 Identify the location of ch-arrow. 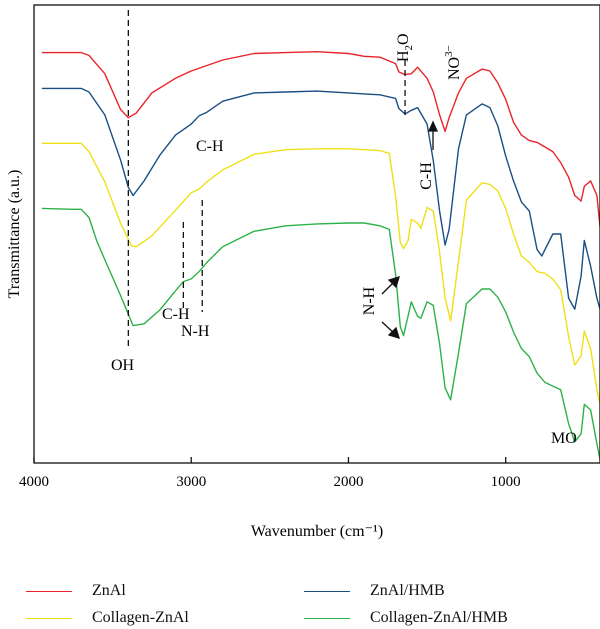
(433, 135).